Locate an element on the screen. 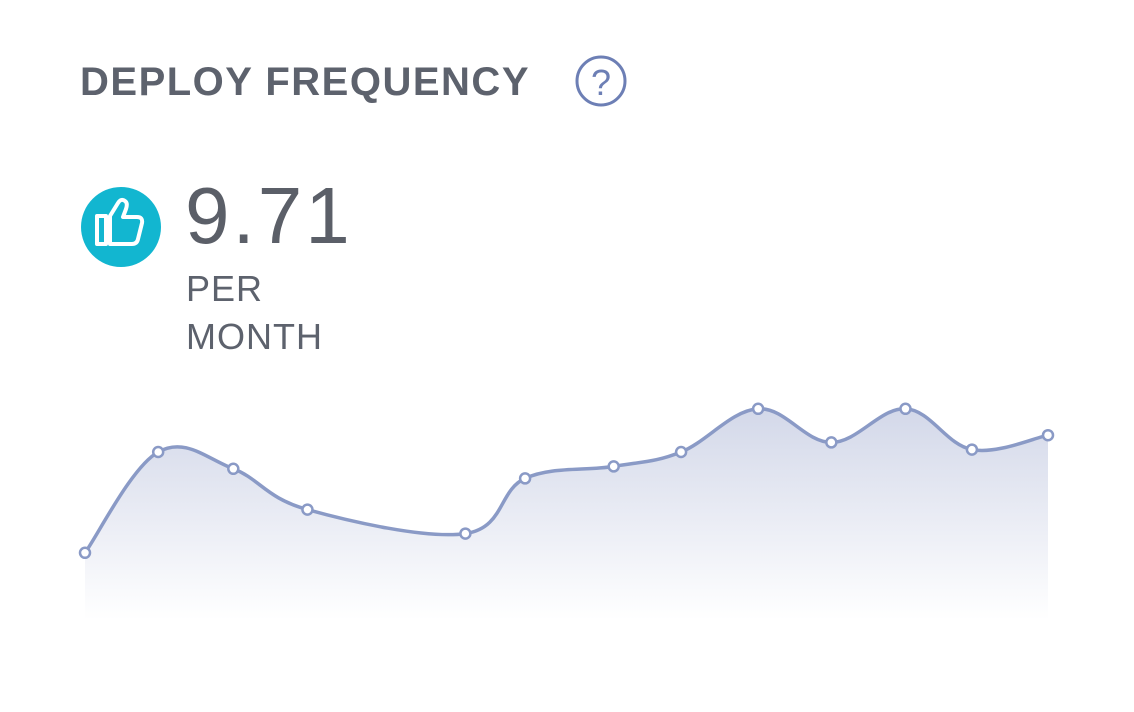  help-icon-circle is located at coordinates (601, 81).